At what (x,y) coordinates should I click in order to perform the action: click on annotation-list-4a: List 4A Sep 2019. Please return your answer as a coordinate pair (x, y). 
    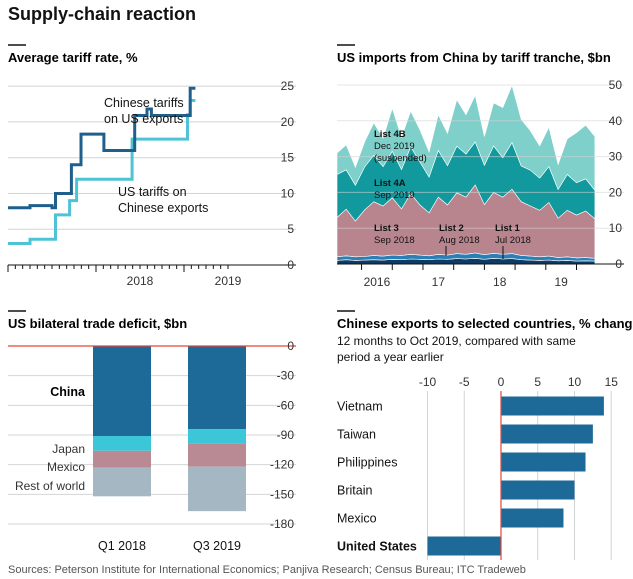
    Looking at the image, I should click on (394, 189).